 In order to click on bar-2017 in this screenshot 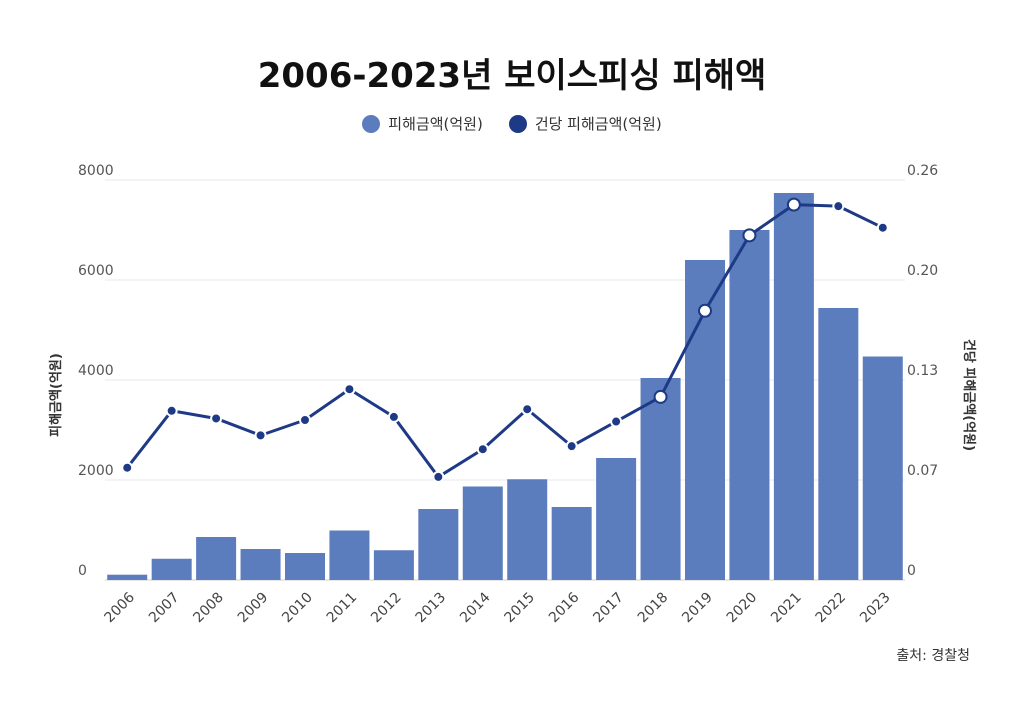, I will do `click(616, 519)`.